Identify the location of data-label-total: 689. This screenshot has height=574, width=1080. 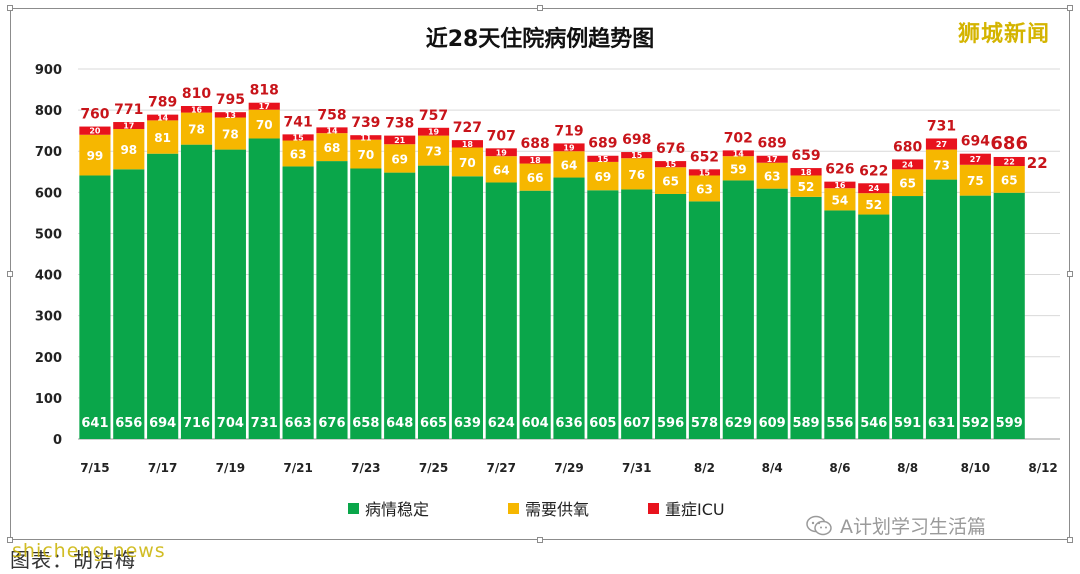
(602, 144).